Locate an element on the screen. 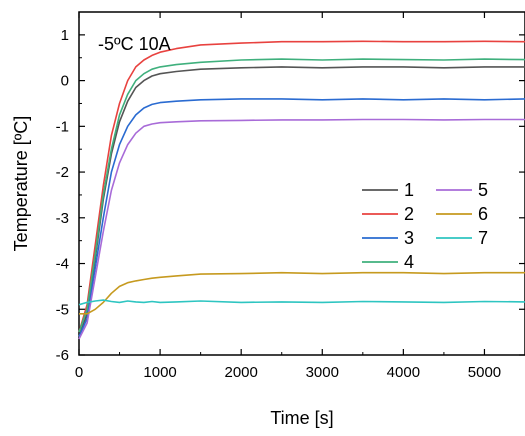  y-tick-label: -5 is located at coordinates (62, 309).